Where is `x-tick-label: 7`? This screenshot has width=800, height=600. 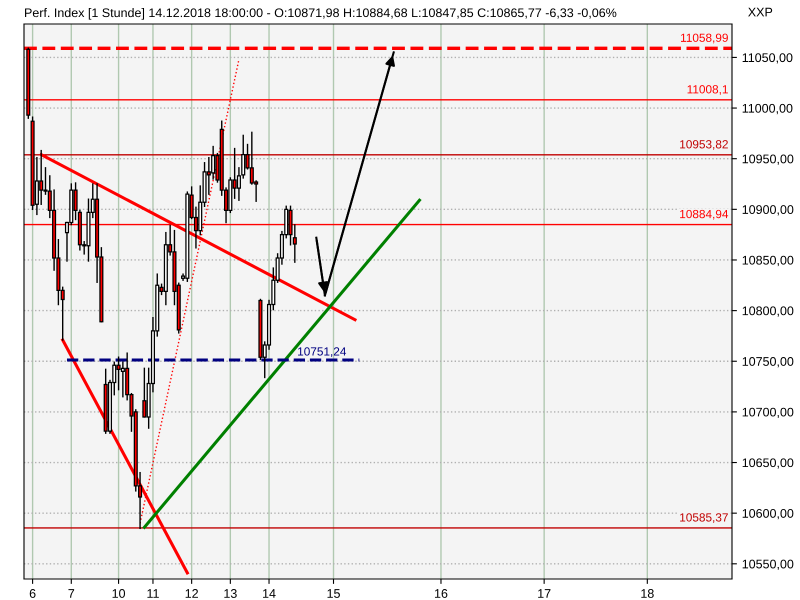
x-tick-label: 7 is located at coordinates (71, 593).